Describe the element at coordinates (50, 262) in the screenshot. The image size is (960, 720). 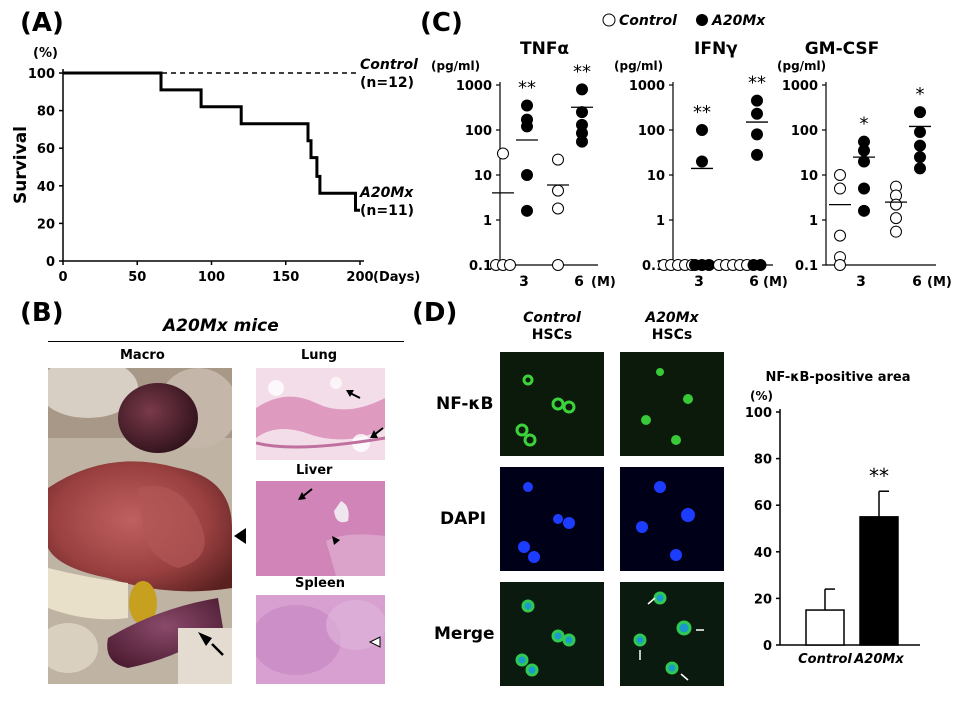
I see `y-tick-label-0: 0` at that location.